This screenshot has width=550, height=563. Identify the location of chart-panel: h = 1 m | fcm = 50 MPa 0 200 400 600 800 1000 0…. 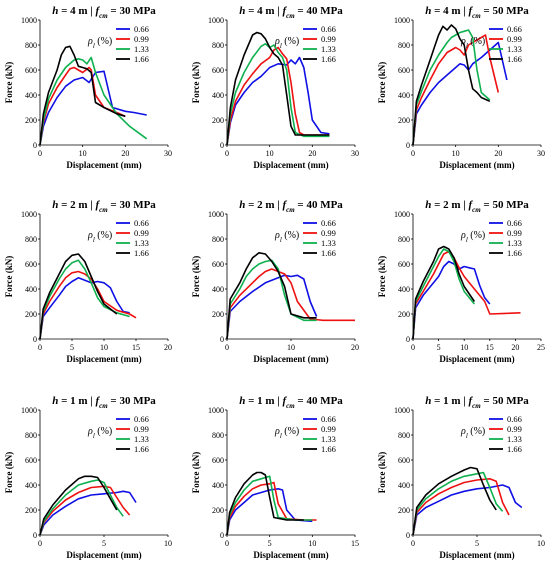
(461, 477).